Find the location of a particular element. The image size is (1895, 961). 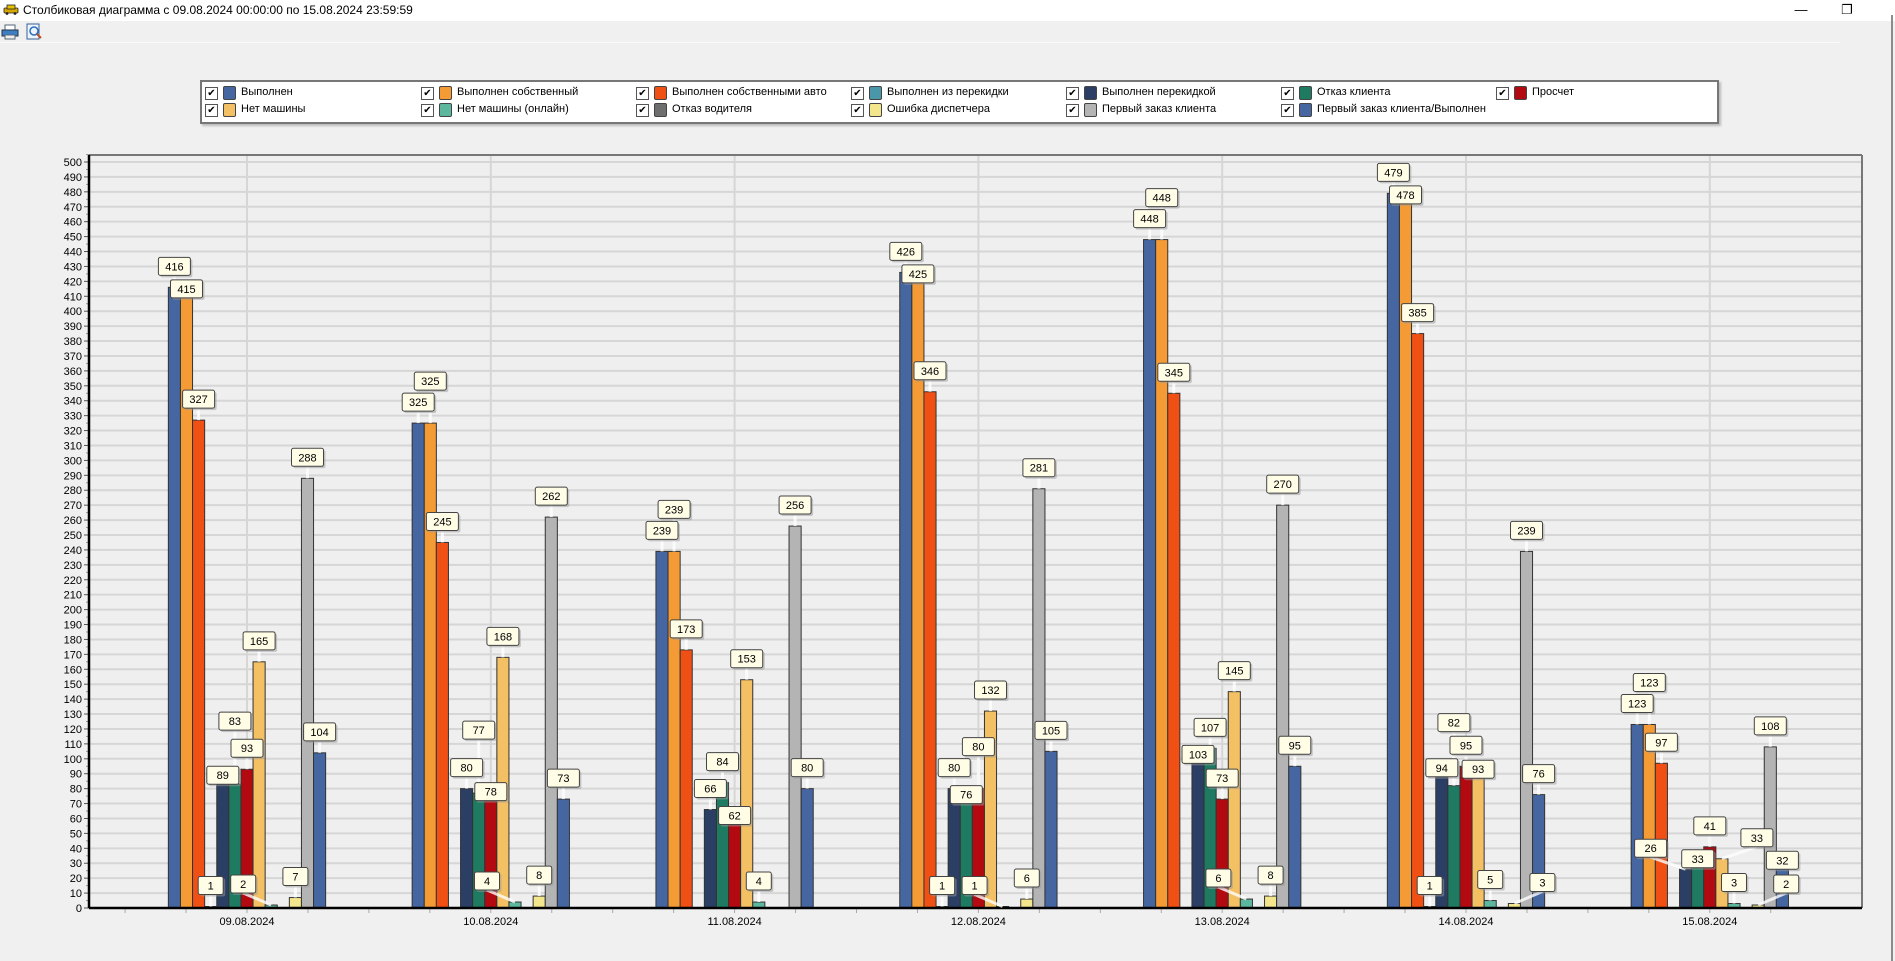

data-label: 103 is located at coordinates (1198, 755).